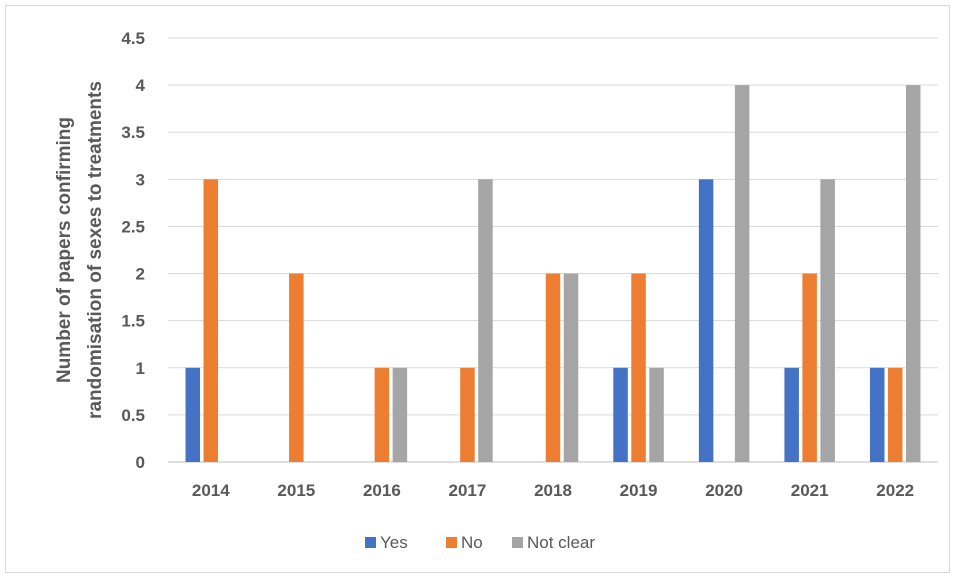 The width and height of the screenshot is (957, 579). I want to click on legend-label-not-clear: Not clear, so click(561, 542).